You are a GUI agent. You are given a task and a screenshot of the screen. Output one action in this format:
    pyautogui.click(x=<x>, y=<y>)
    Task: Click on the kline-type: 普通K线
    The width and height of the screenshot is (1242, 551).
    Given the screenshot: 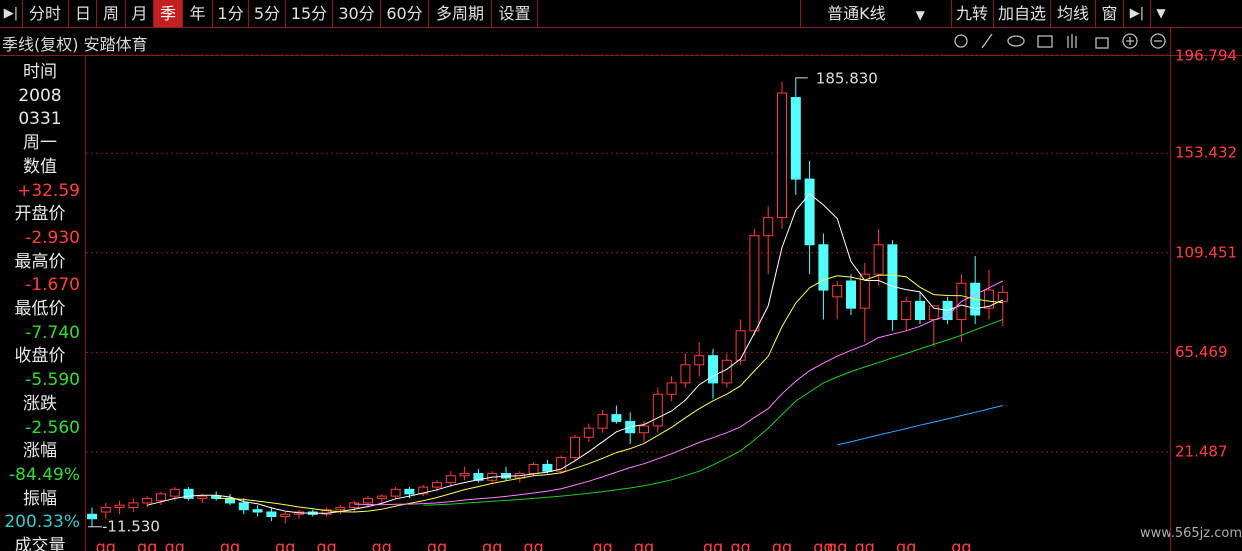 What is the action you would take?
    pyautogui.click(x=856, y=13)
    